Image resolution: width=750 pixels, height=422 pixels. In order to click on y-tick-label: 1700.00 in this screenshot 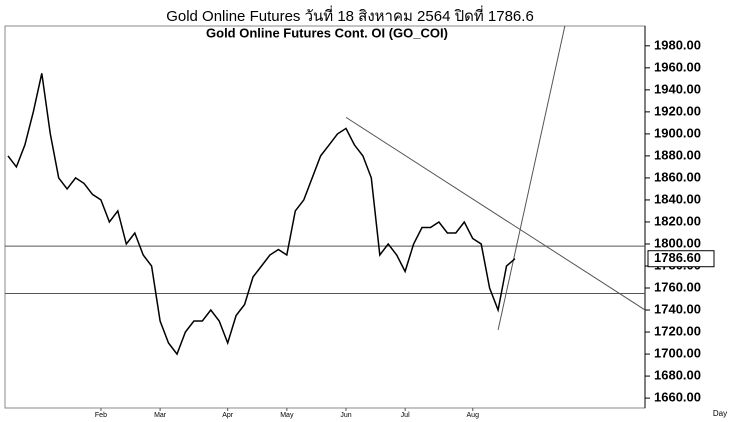, I will do `click(677, 352)`.